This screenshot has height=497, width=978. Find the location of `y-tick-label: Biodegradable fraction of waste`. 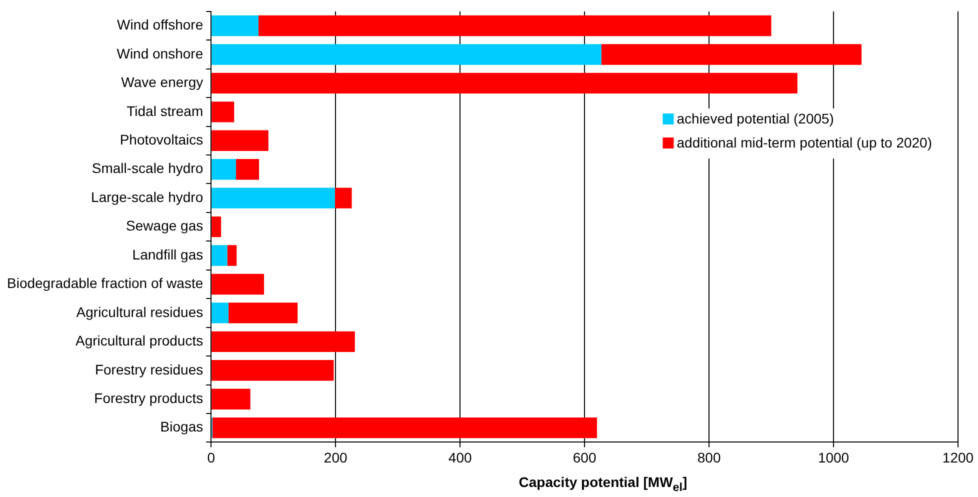

y-tick-label: Biodegradable fraction of waste is located at coordinates (105, 283).